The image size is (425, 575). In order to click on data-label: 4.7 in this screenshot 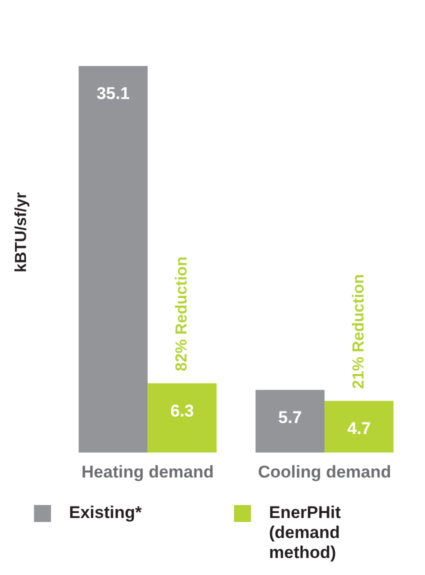, I will do `click(359, 428)`.